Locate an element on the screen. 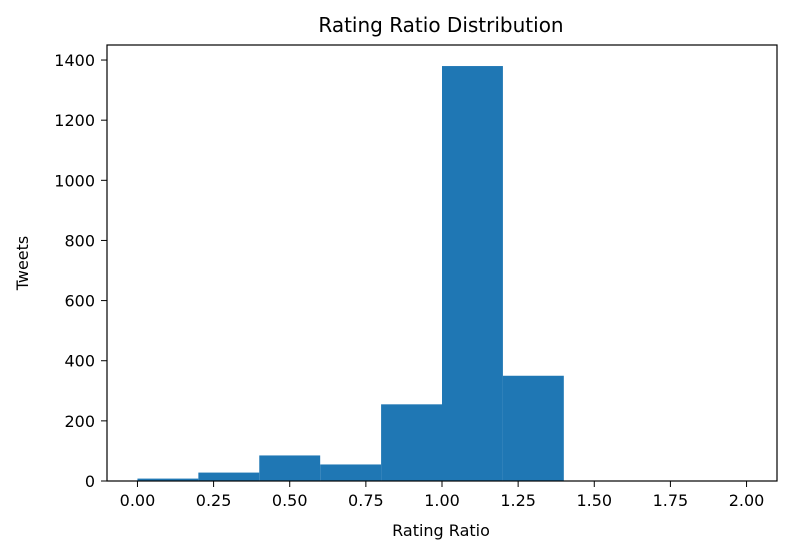  y-axis-label: Tweets is located at coordinates (22, 264).